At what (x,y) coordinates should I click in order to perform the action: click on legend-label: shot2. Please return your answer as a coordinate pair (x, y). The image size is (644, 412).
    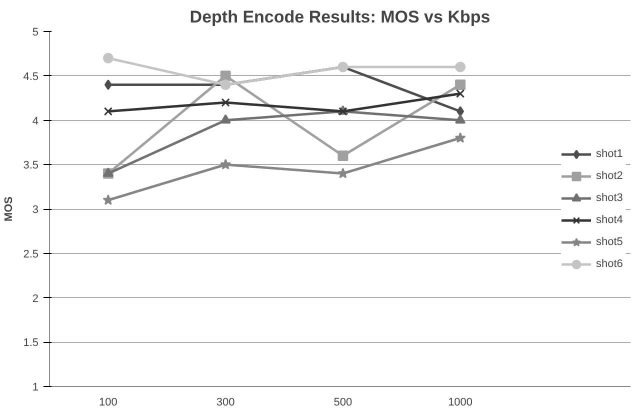
    Looking at the image, I should click on (610, 176).